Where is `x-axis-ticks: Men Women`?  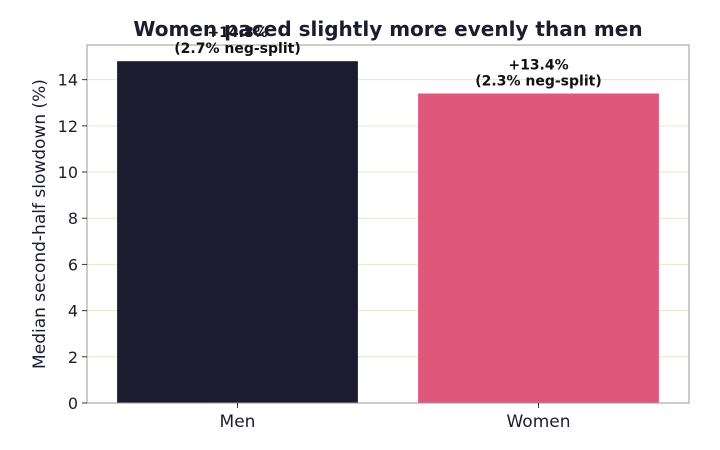 x-axis-ticks: Men Women is located at coordinates (395, 417).